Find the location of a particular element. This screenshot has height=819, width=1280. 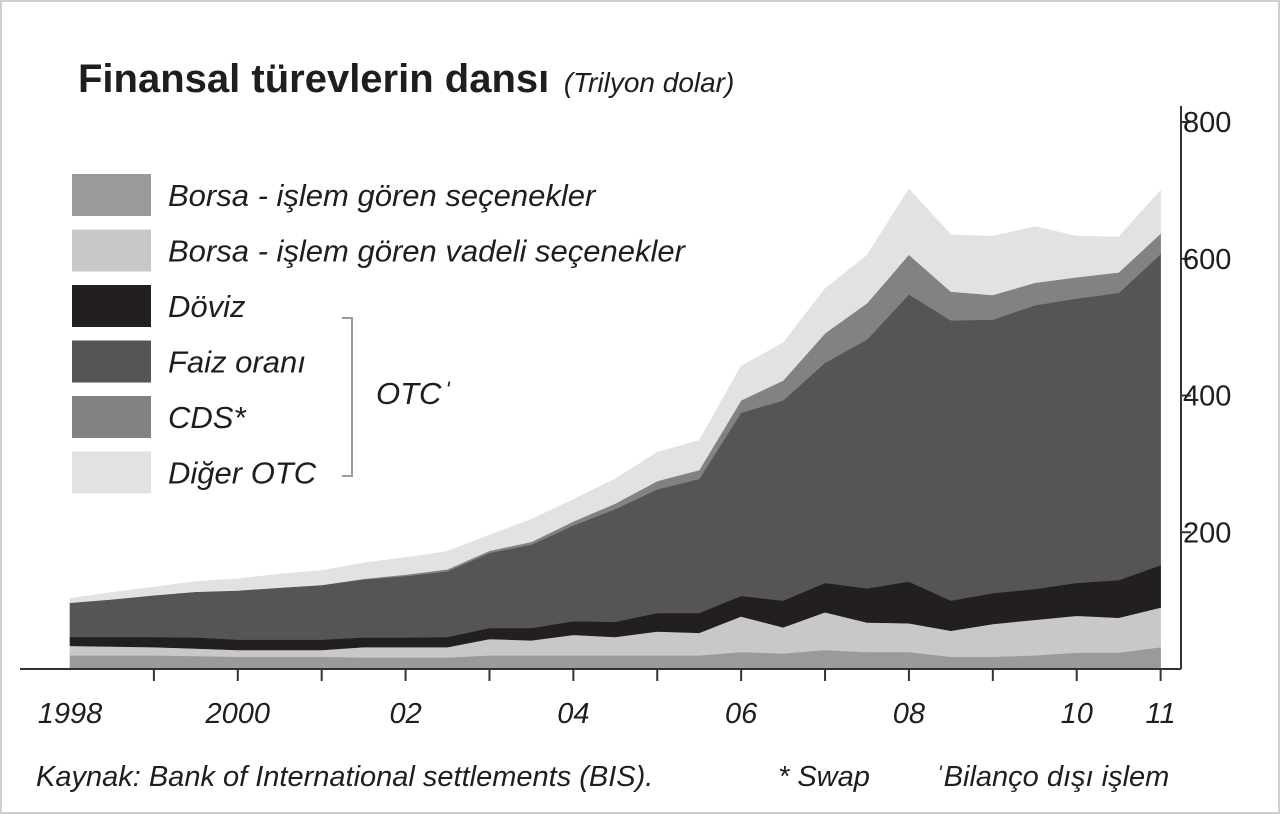

chart-title-main: Finansal türevlerin dansı is located at coordinates (313, 79).